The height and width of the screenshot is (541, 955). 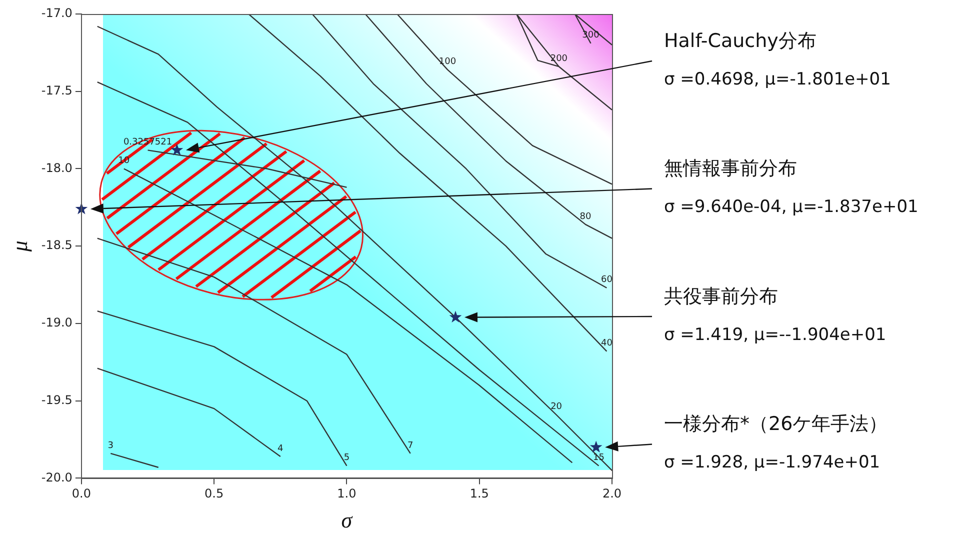 I want to click on series-label: 80, so click(x=586, y=217).